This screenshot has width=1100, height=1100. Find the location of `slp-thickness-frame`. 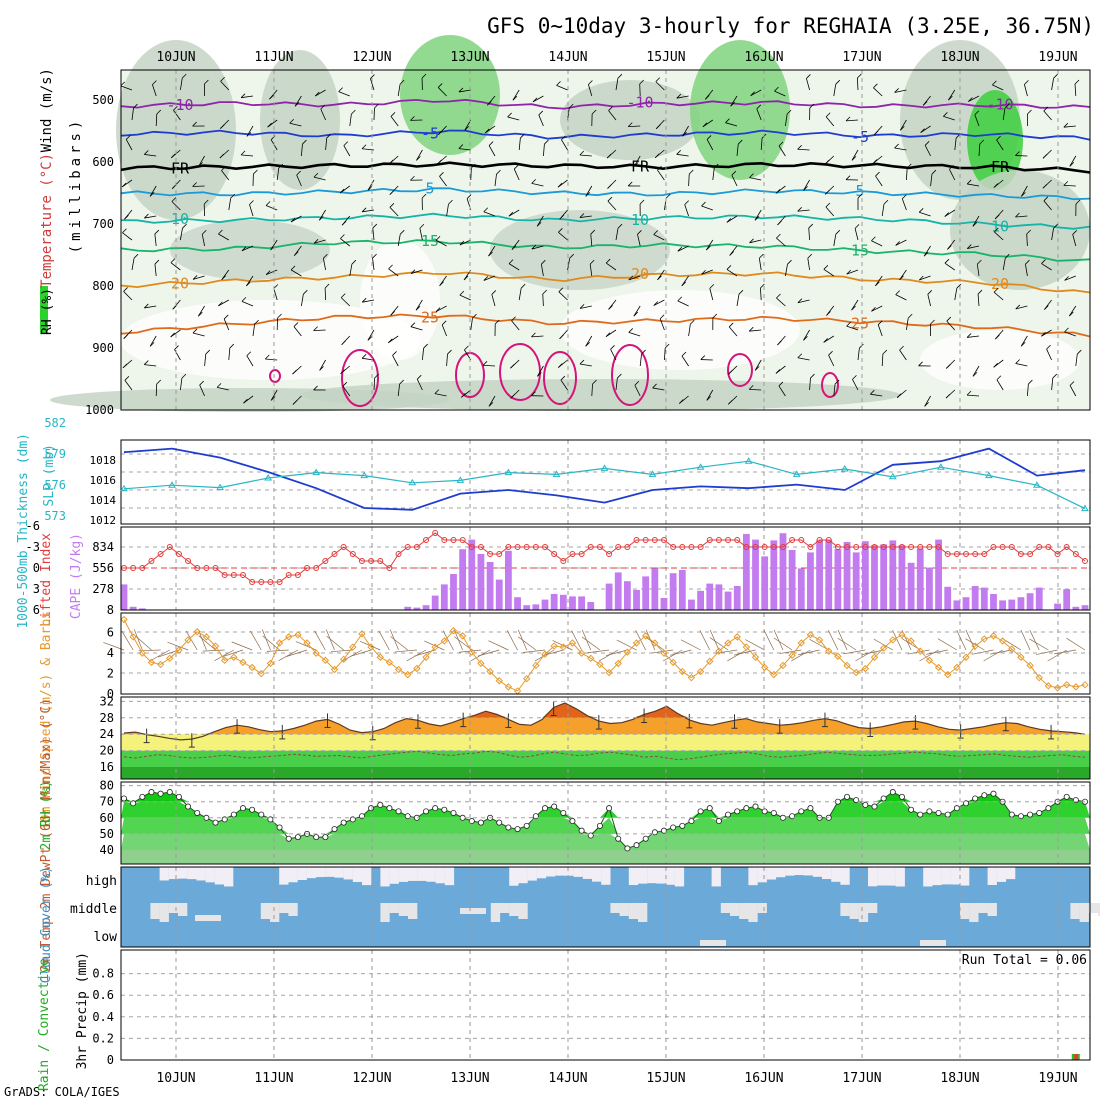

slp-thickness-frame is located at coordinates (605, 482).